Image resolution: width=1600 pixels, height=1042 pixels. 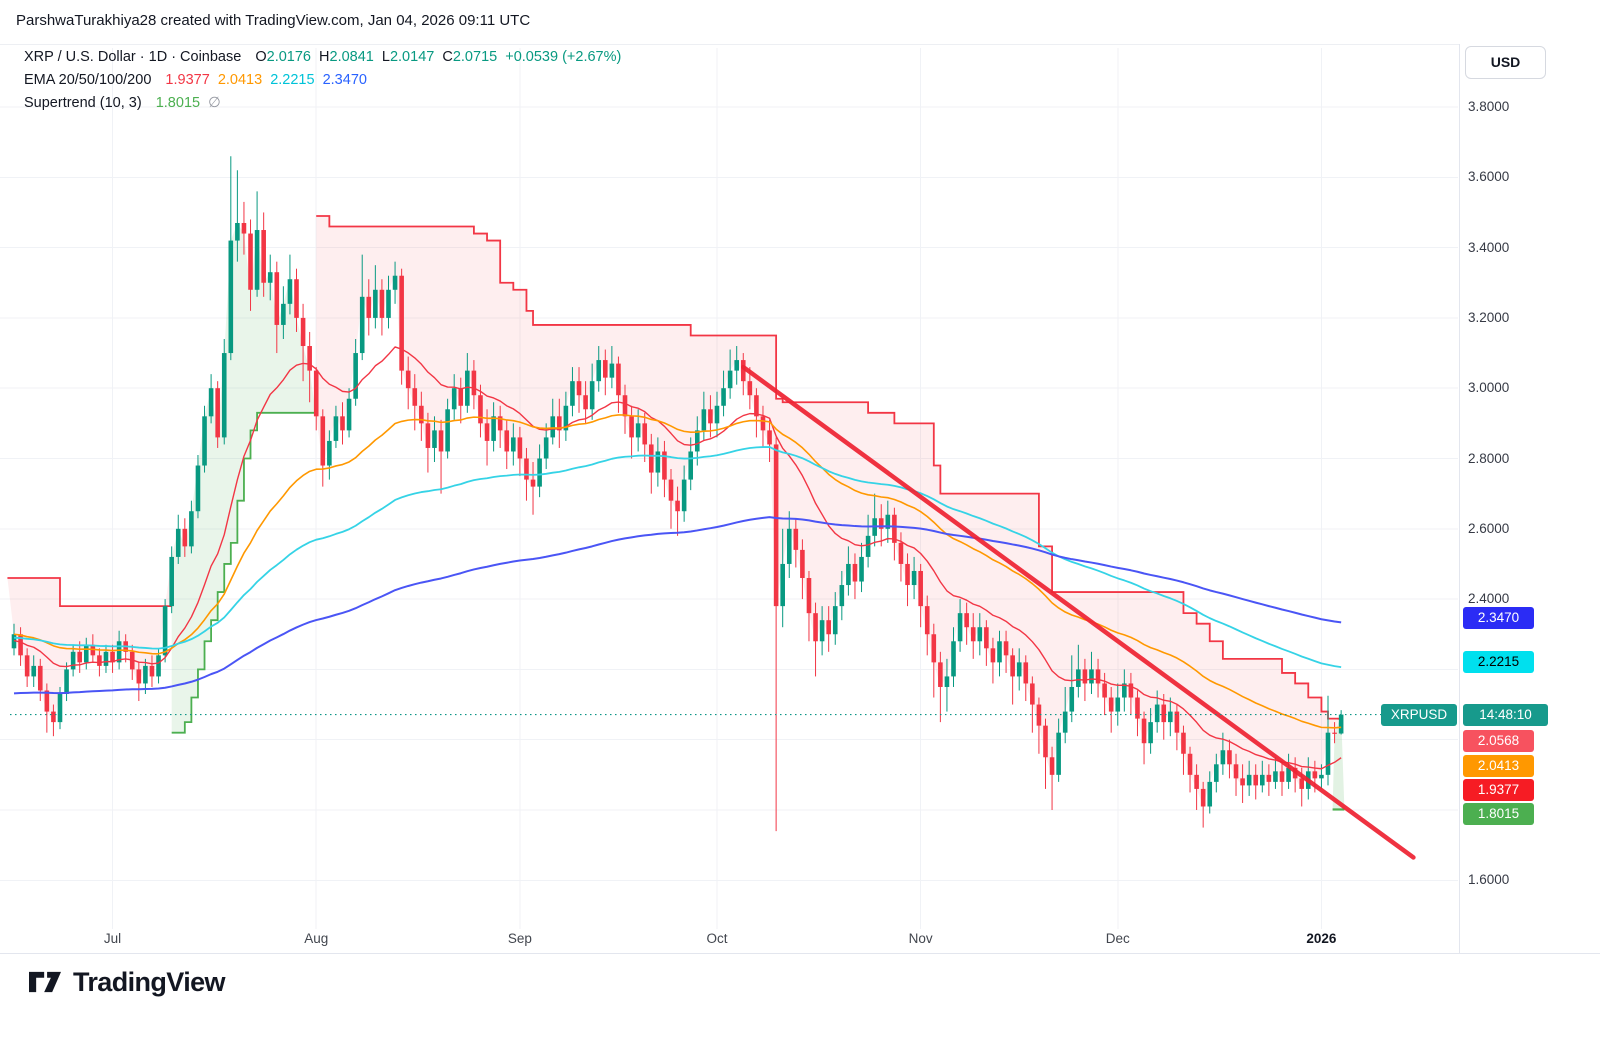 I want to click on legend-supertrend-row: Supertrend (10, 3) 1.8015 ∅, so click(x=122, y=105).